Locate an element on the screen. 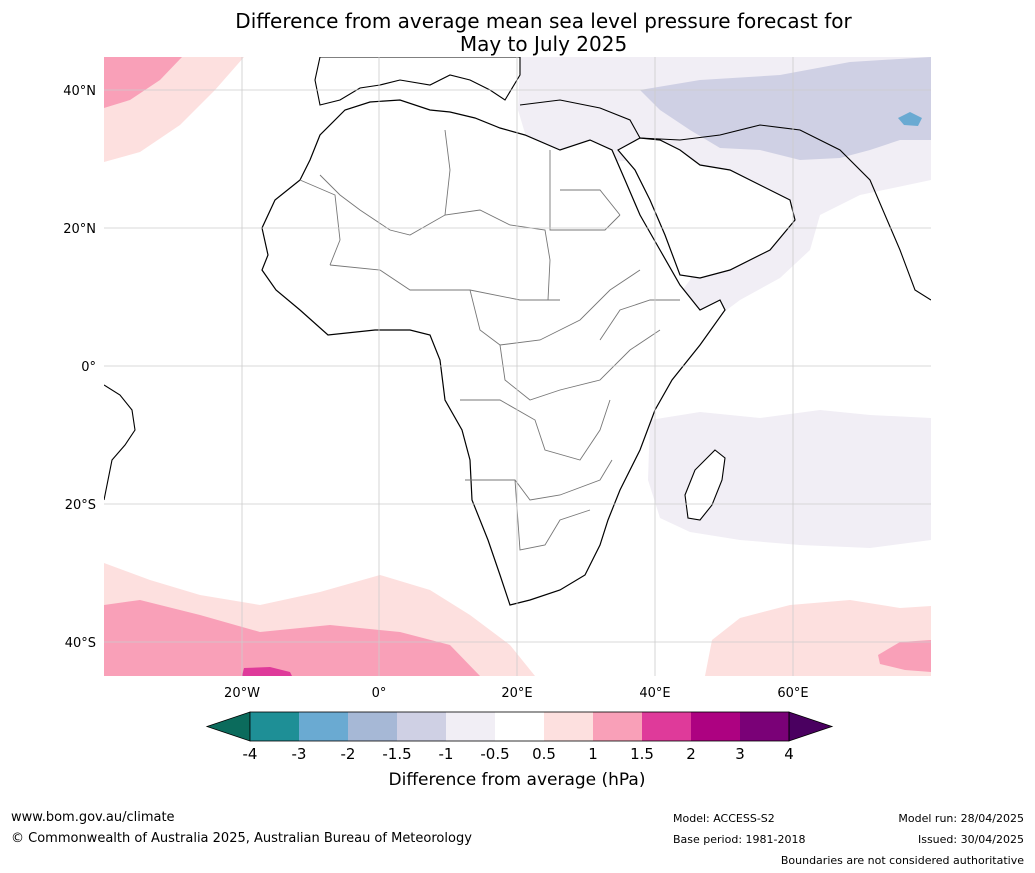 This screenshot has width=1035, height=873. colorbar-tick-labels: -4 -3 -2 -1.5 -1 -0.5 0.5 1 1.5 2 3 4 is located at coordinates (518, 754).